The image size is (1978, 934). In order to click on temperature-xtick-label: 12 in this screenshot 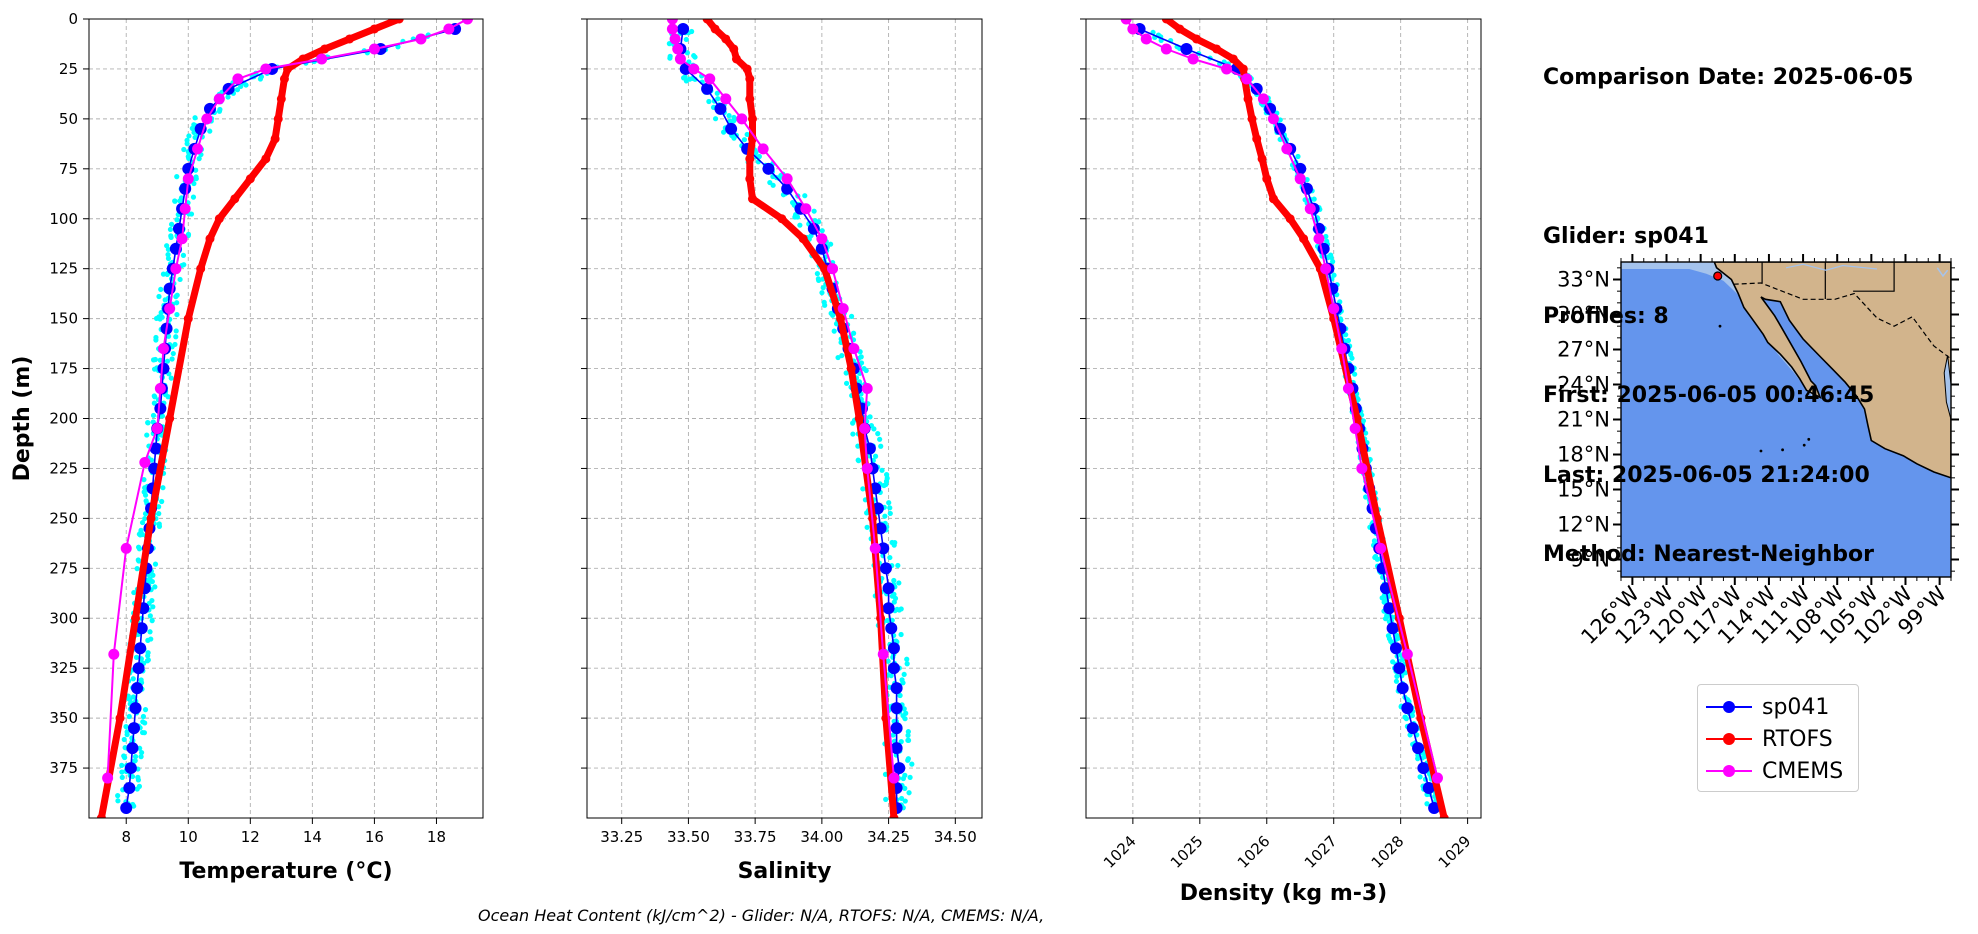, I will do `click(250, 837)`.